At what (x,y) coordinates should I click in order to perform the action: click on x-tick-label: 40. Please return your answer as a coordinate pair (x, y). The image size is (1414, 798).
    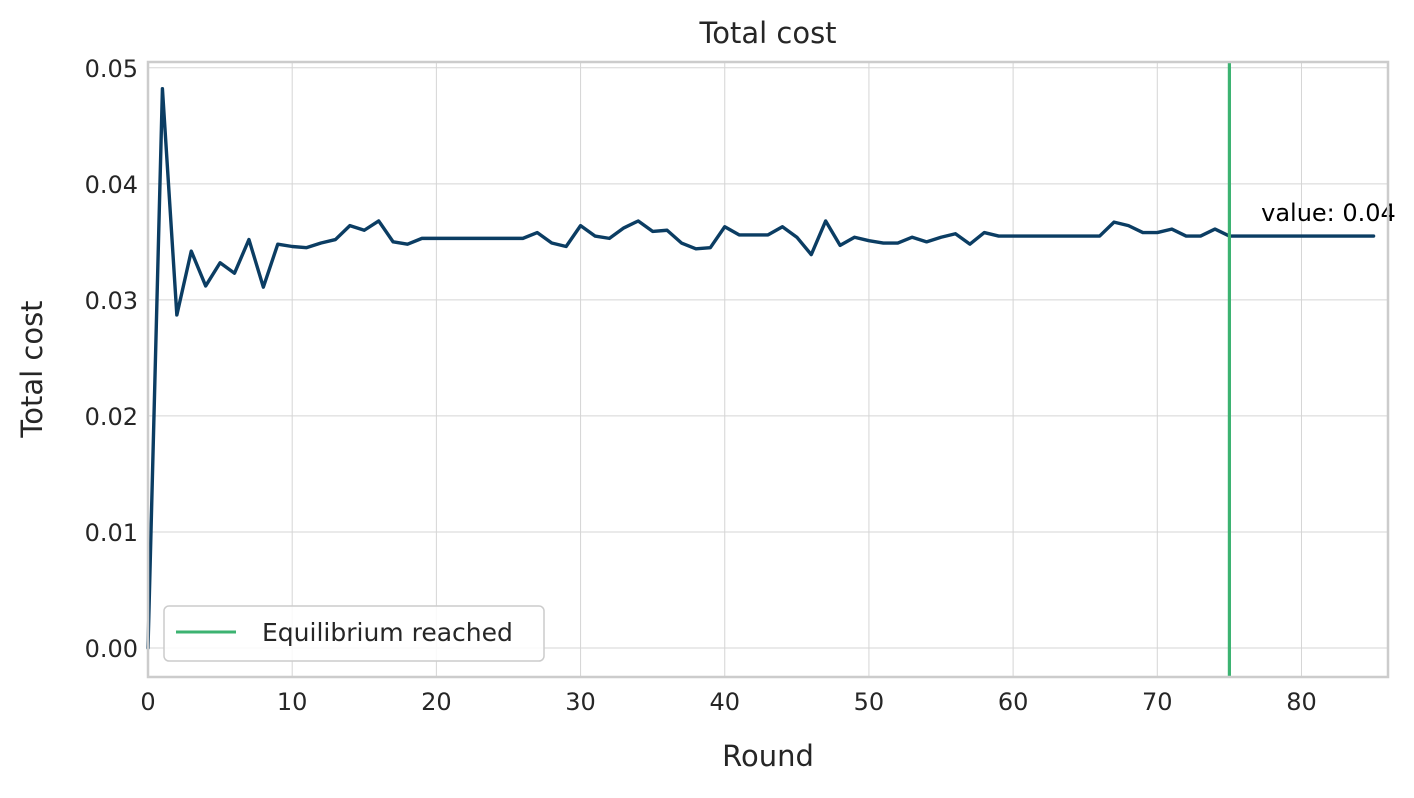
    Looking at the image, I should click on (724, 702).